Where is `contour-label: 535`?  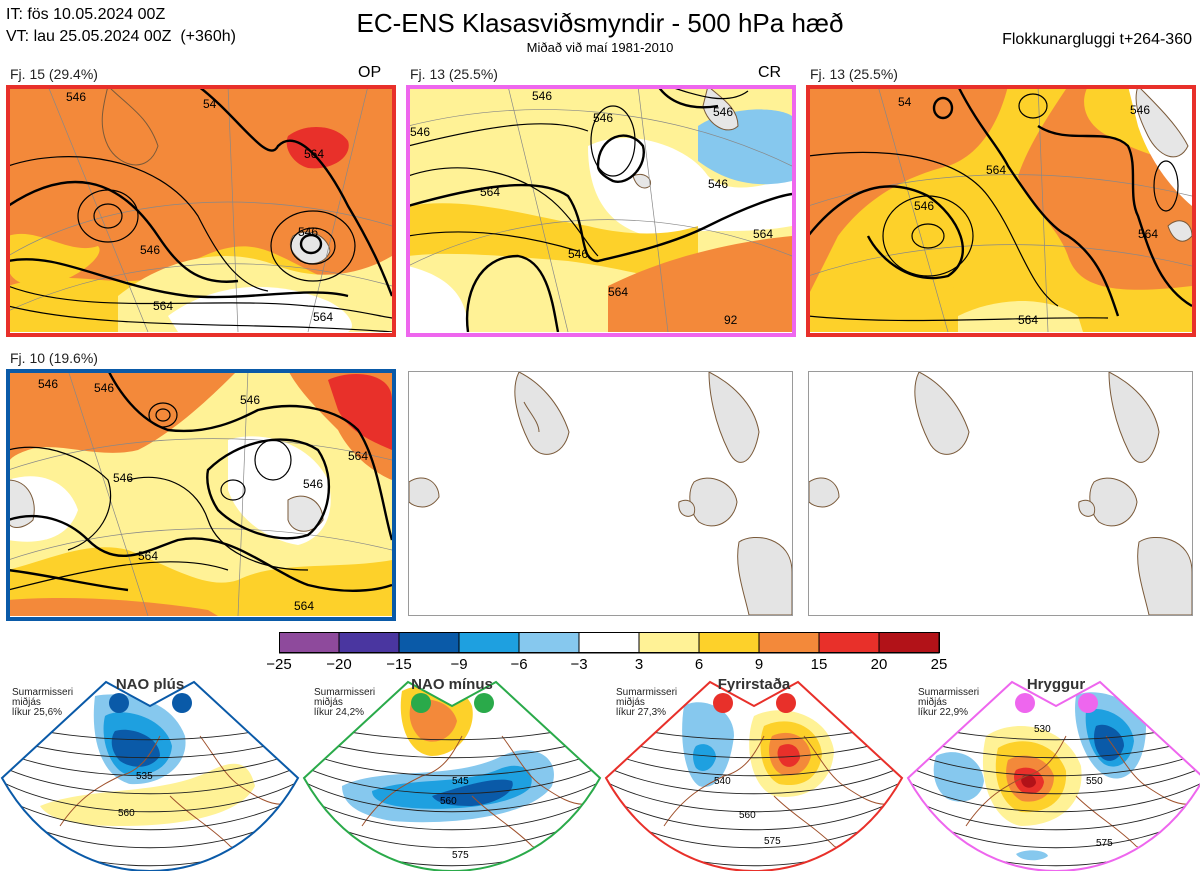
contour-label: 535 is located at coordinates (144, 776).